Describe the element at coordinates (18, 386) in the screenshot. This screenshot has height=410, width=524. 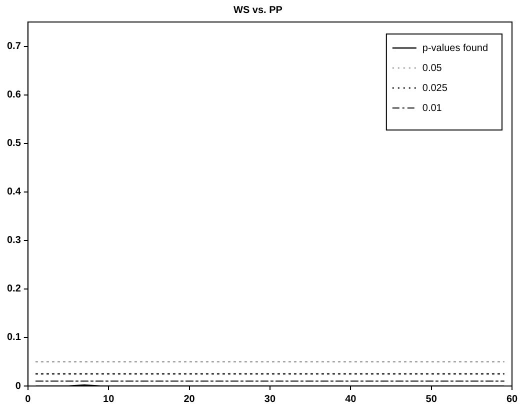
I see `y-tick-label: 0` at that location.